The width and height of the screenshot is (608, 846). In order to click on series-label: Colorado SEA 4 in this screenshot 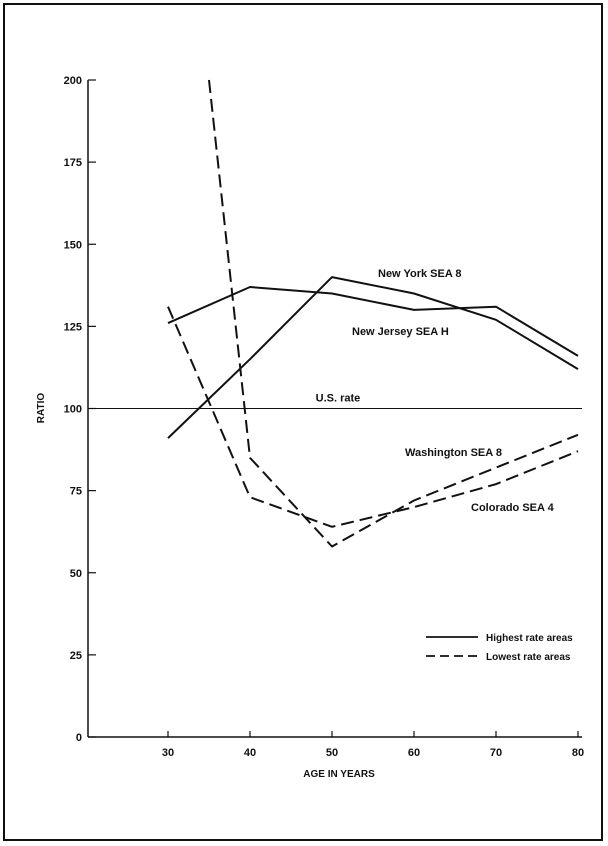, I will do `click(513, 508)`.